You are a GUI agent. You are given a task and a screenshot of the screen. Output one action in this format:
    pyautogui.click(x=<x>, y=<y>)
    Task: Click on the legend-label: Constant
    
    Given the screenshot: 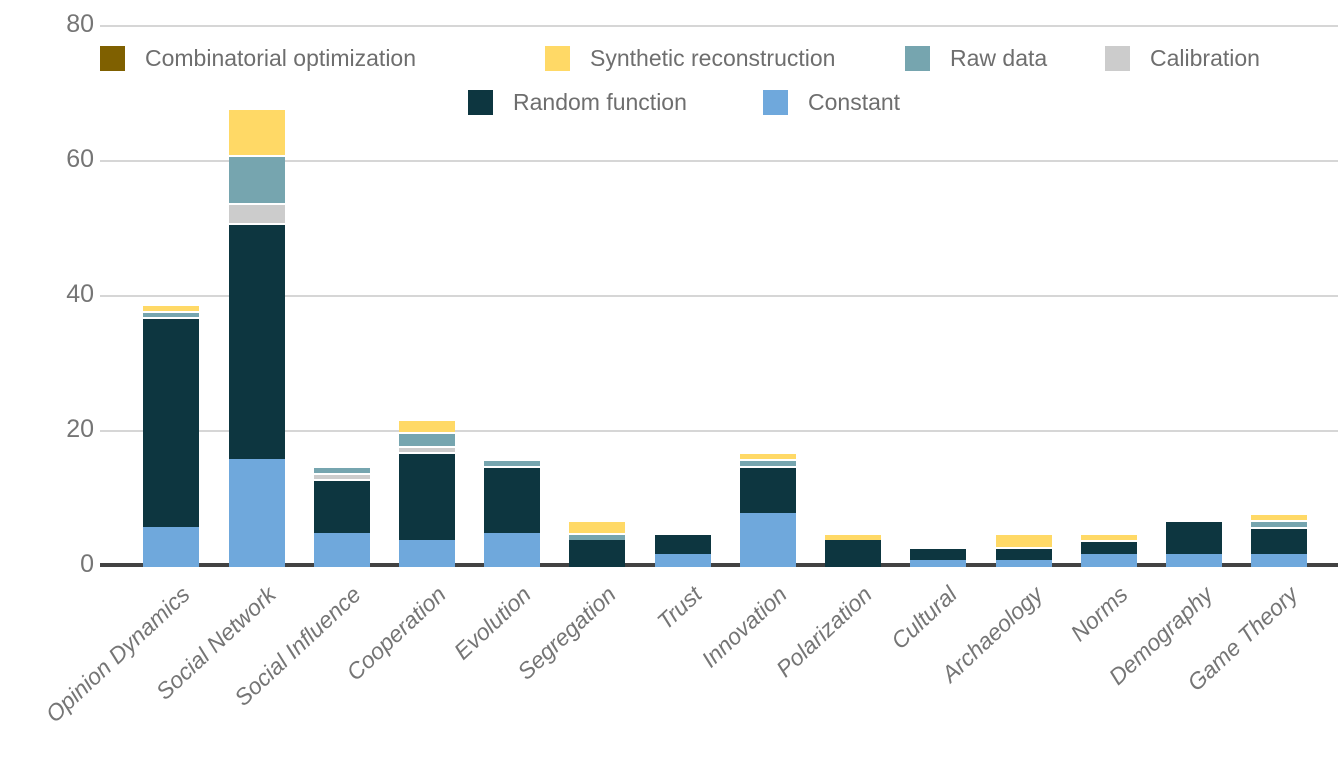 What is the action you would take?
    pyautogui.click(x=854, y=102)
    